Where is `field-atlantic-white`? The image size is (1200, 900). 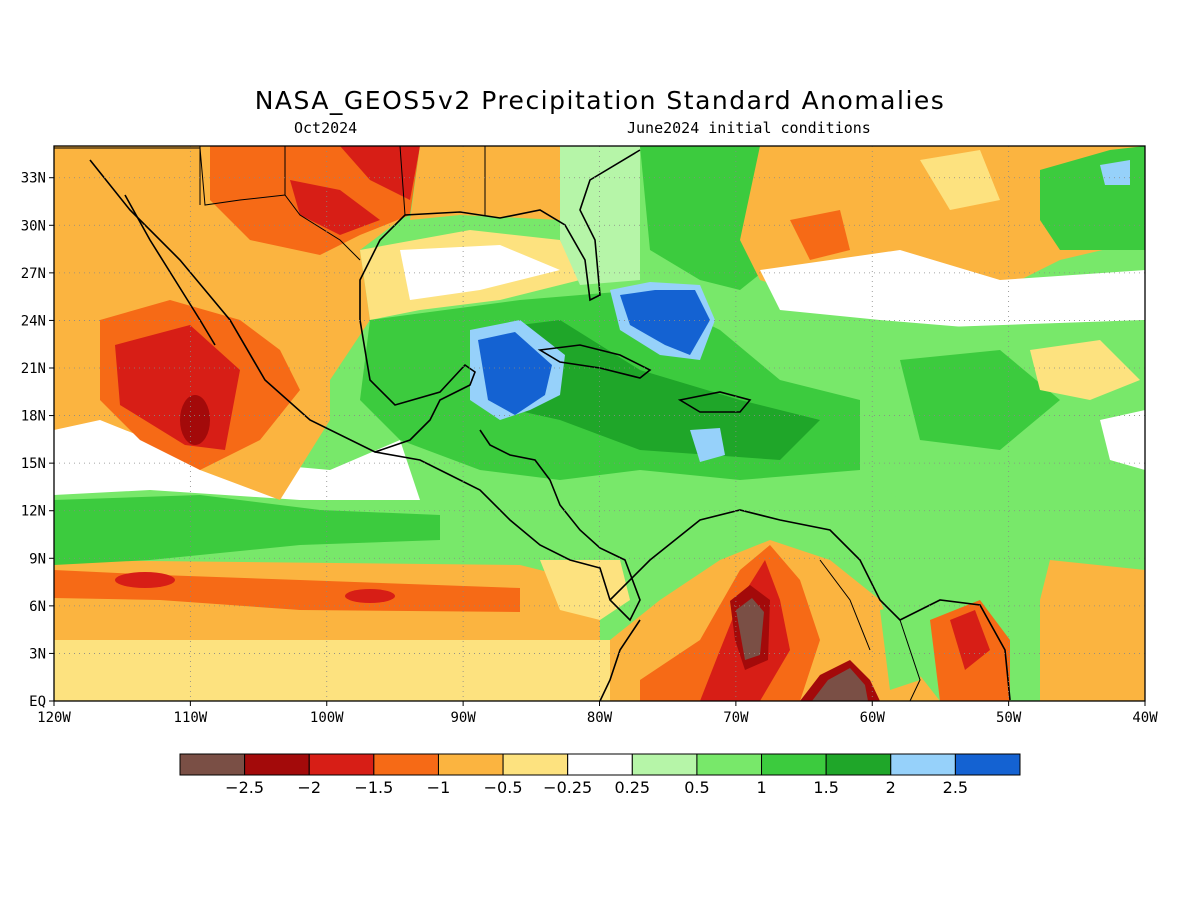 field-atlantic-white is located at coordinates (952, 290).